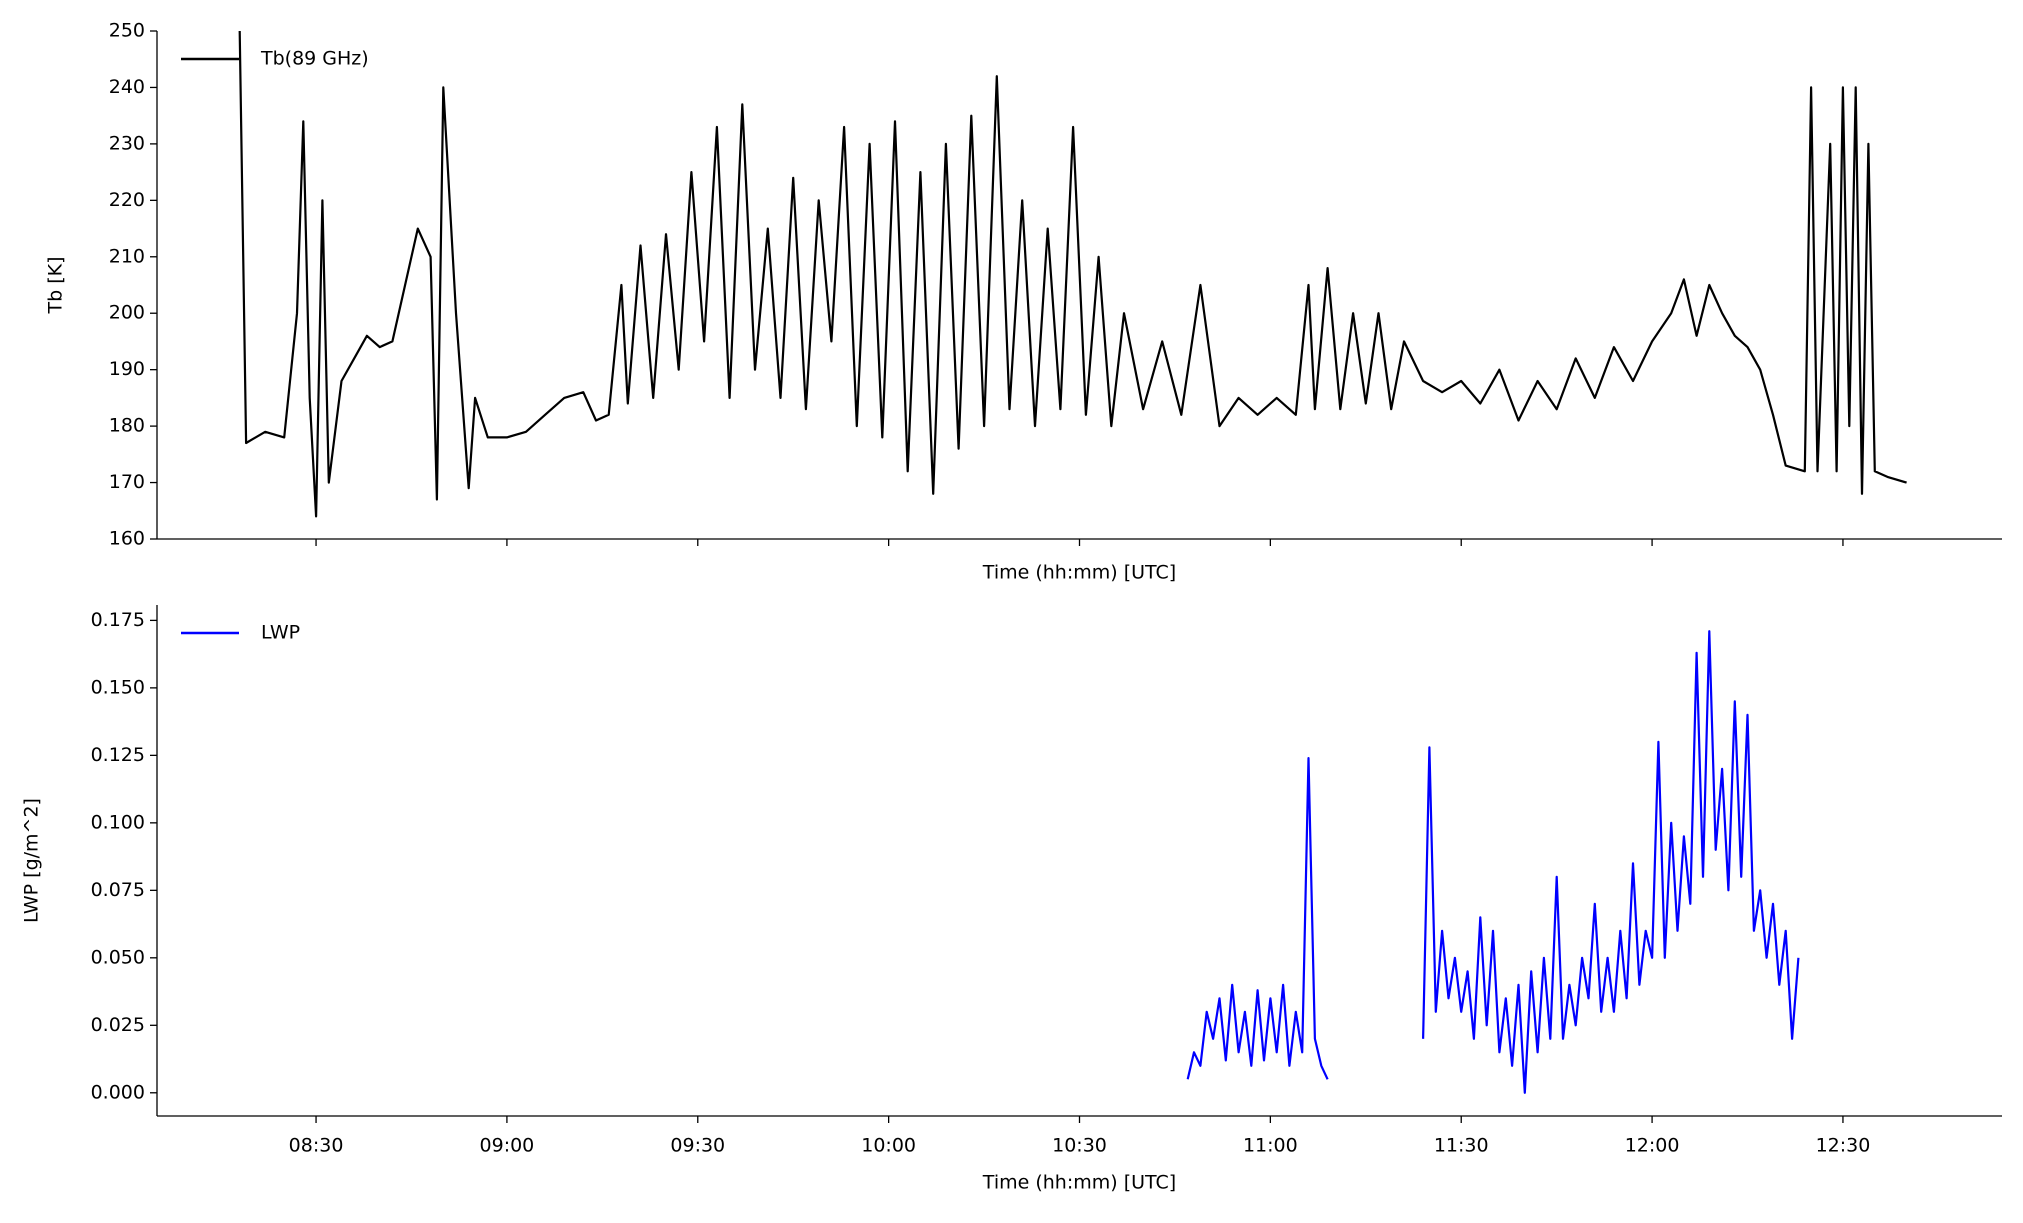  Describe the element at coordinates (118, 822) in the screenshot. I see `y-tick-label: 0.100` at that location.